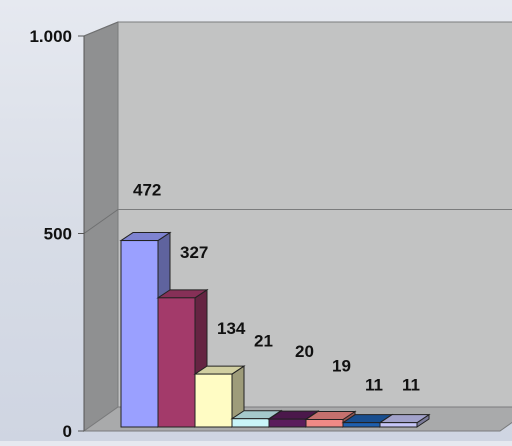  Describe the element at coordinates (374, 385) in the screenshot. I see `data-label-6: 11` at that location.